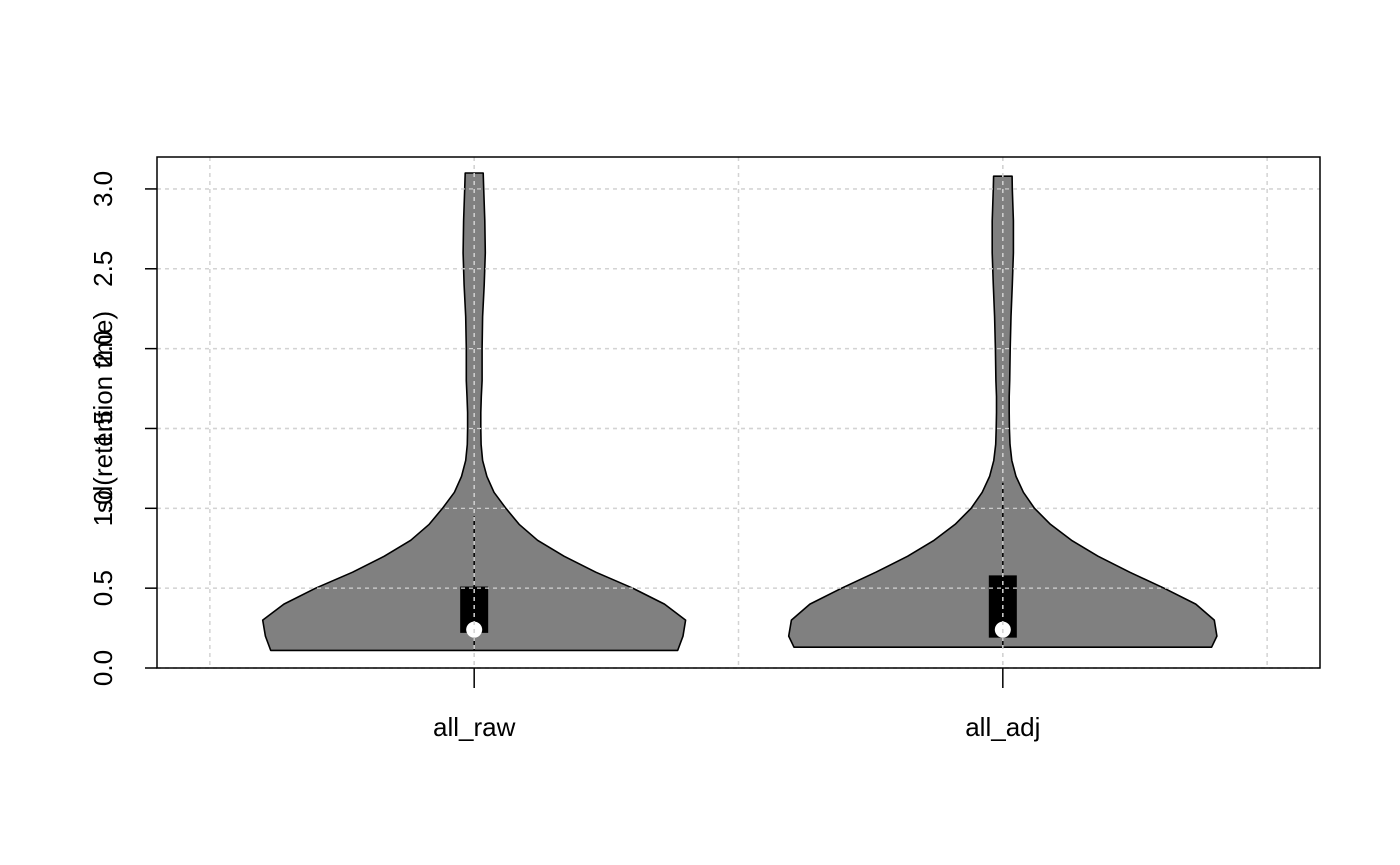  Describe the element at coordinates (474, 727) in the screenshot. I see `x-tick-label: all_raw` at that location.